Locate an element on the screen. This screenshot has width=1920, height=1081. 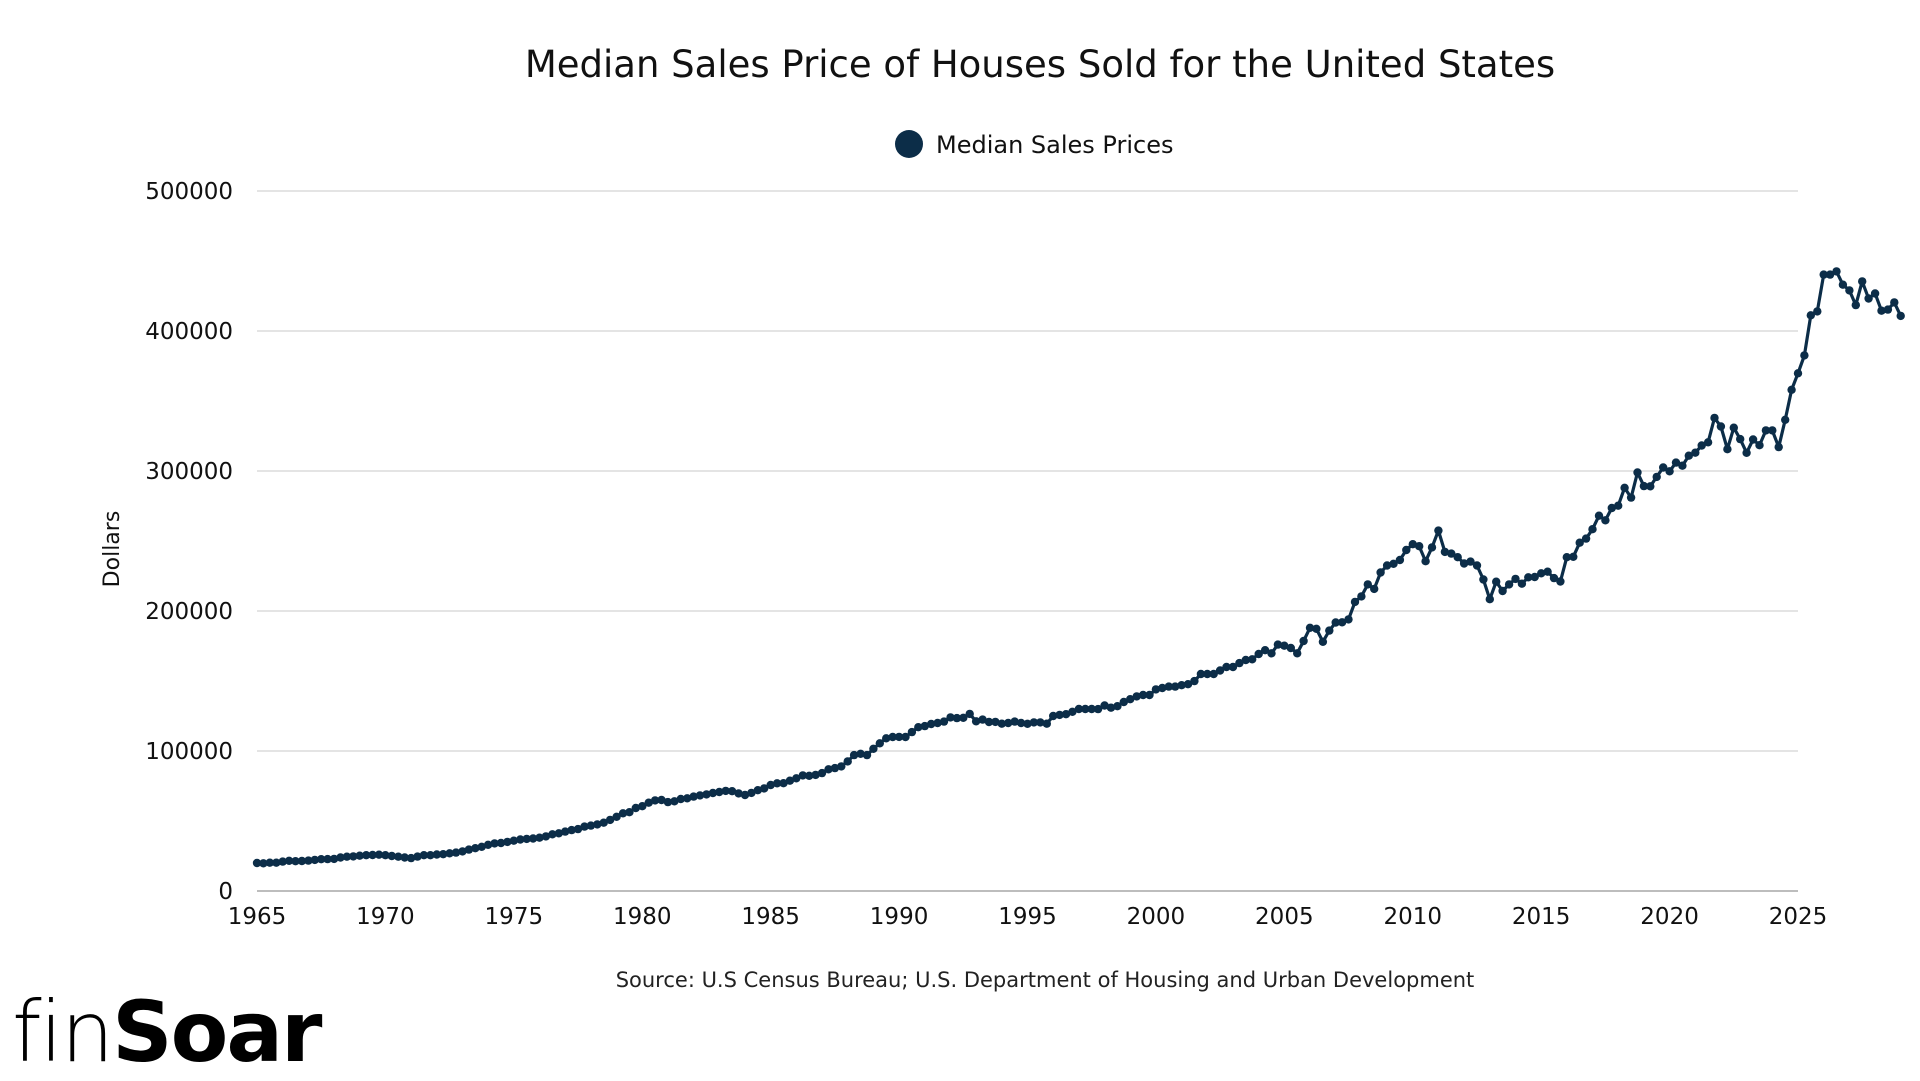
y-axis-ticks: 0 100000 200000 300000 400000 500000 is located at coordinates (189, 542).